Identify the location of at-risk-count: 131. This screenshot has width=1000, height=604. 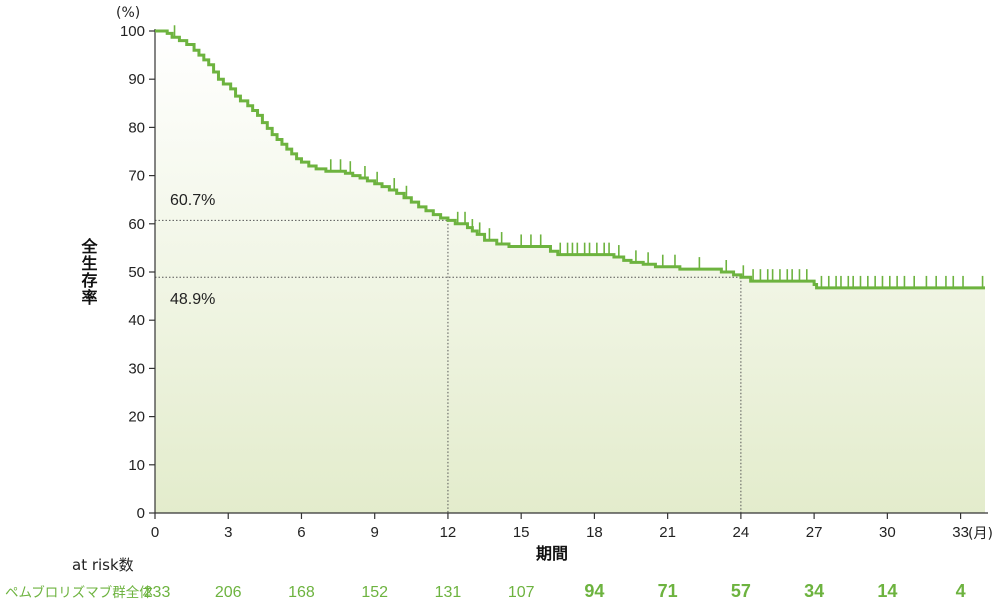
(448, 592).